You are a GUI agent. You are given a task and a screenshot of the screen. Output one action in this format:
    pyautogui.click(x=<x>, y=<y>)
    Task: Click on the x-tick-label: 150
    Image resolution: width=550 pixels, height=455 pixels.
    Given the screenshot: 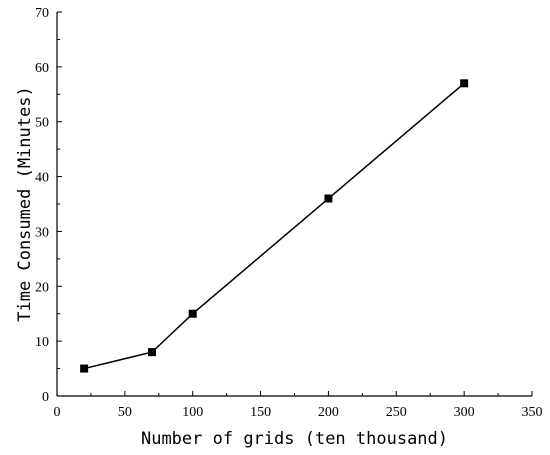 What is the action you would take?
    pyautogui.click(x=260, y=412)
    